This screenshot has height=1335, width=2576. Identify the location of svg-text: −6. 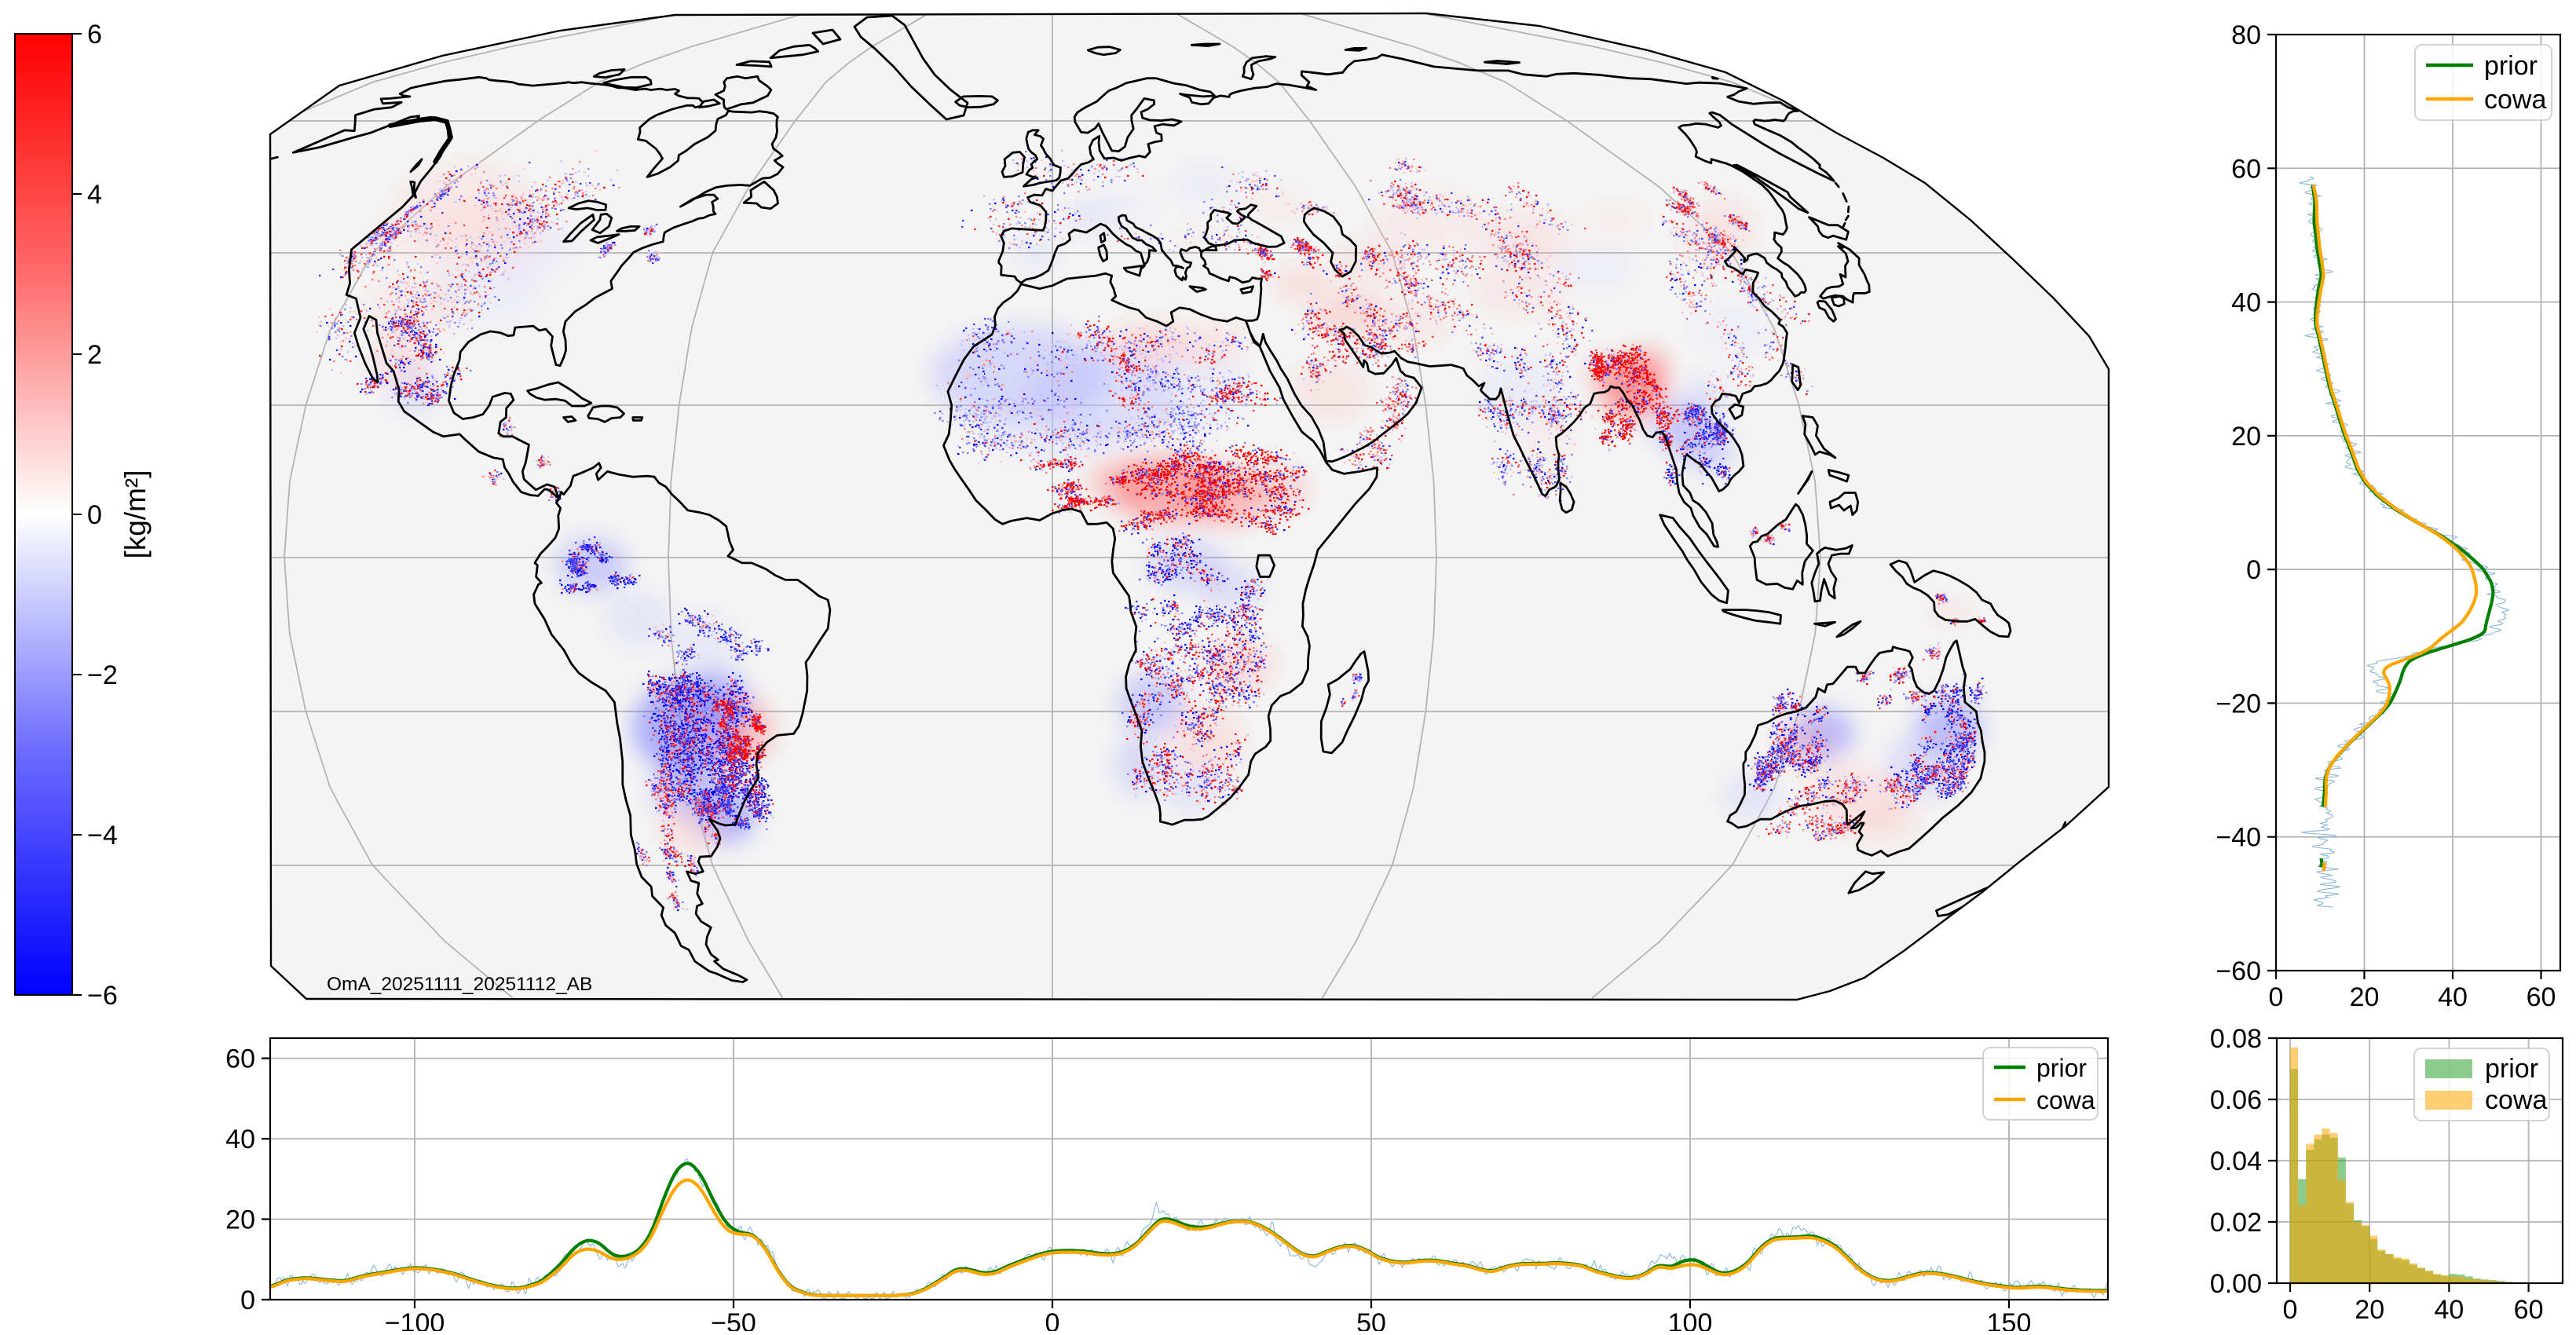
(102, 996).